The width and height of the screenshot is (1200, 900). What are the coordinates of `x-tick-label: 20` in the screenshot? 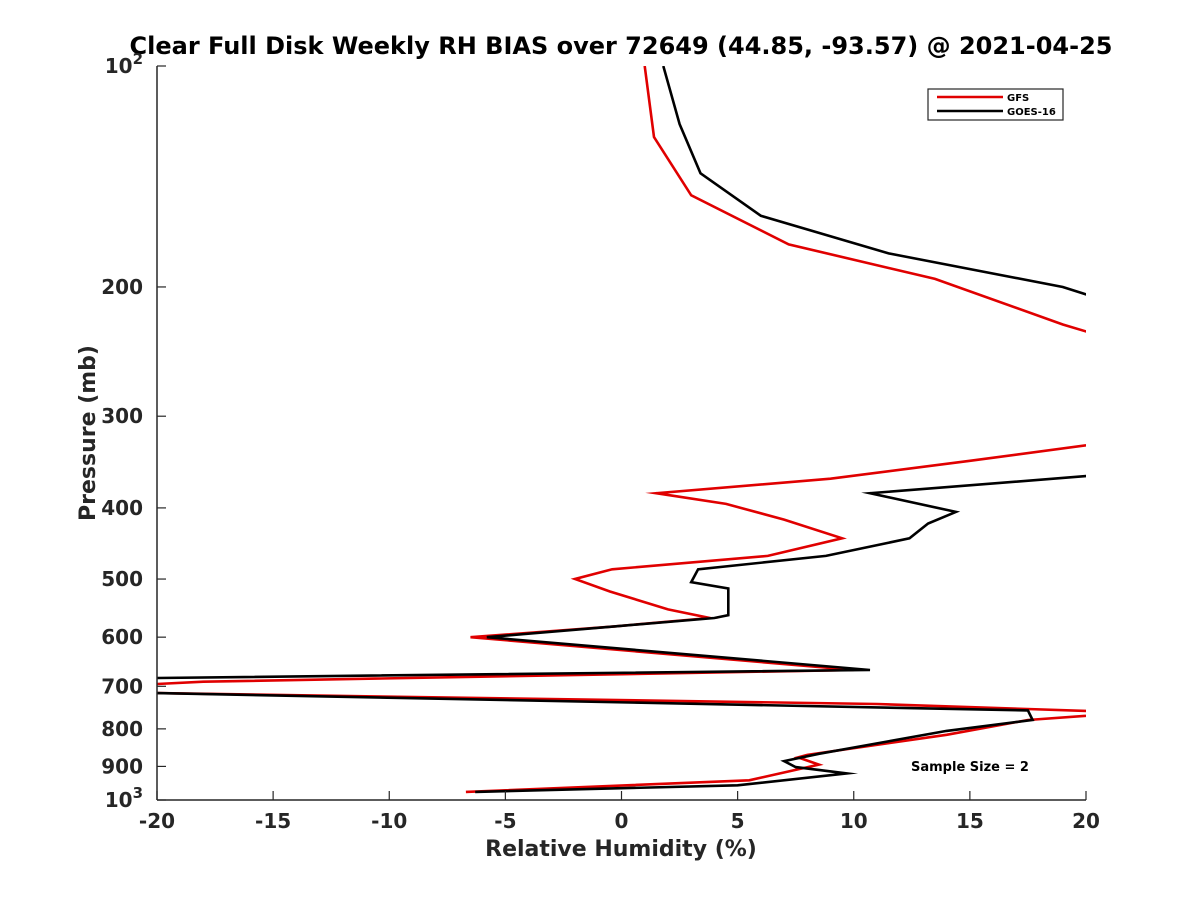 It's located at (1086, 821).